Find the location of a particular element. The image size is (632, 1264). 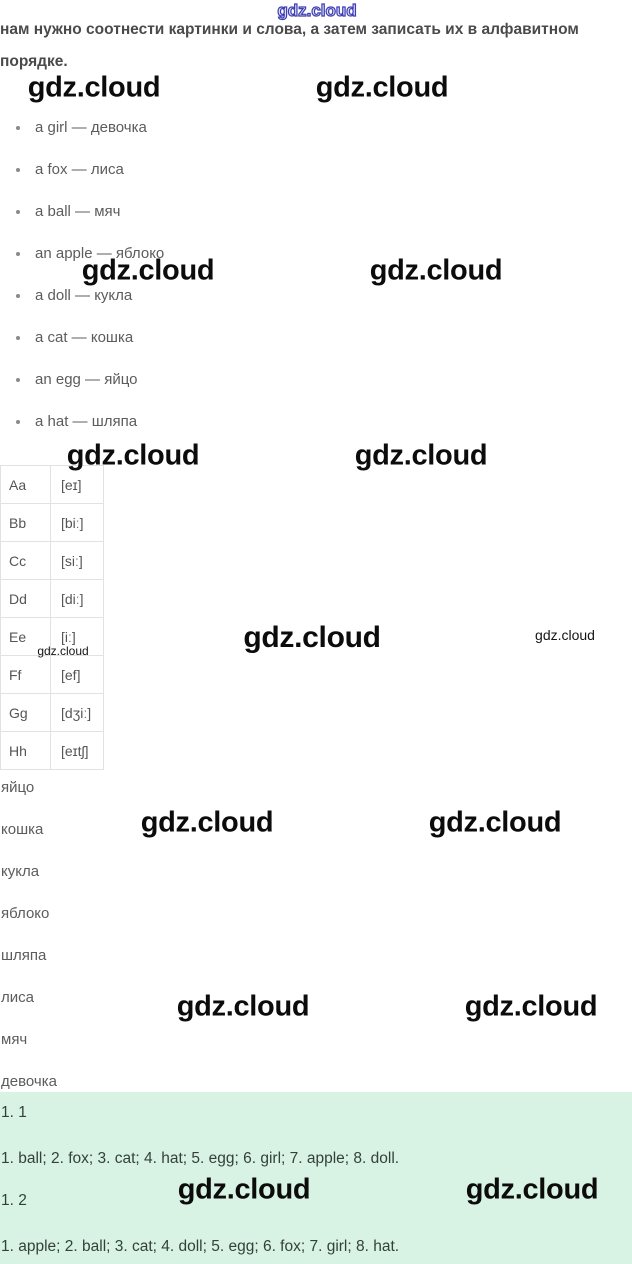

russian-word: кукла is located at coordinates (20, 871).